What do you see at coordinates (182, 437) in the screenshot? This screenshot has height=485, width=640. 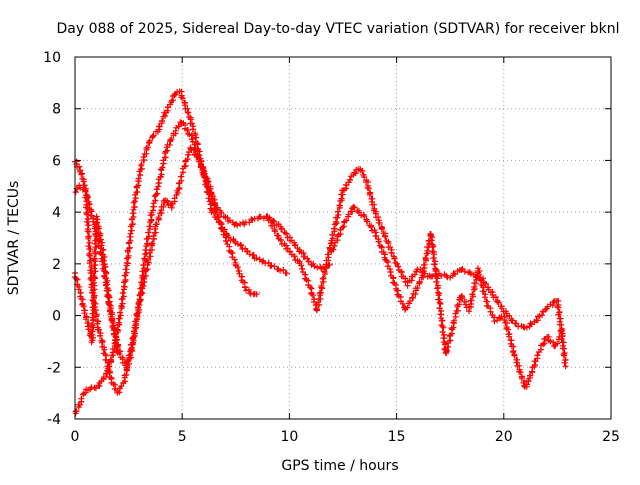 I see `x-tick-label: 5` at bounding box center [182, 437].